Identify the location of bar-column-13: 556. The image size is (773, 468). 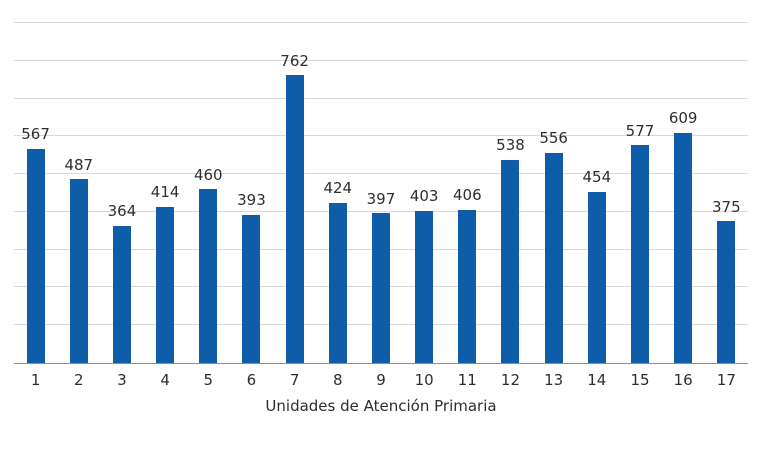
(553, 193).